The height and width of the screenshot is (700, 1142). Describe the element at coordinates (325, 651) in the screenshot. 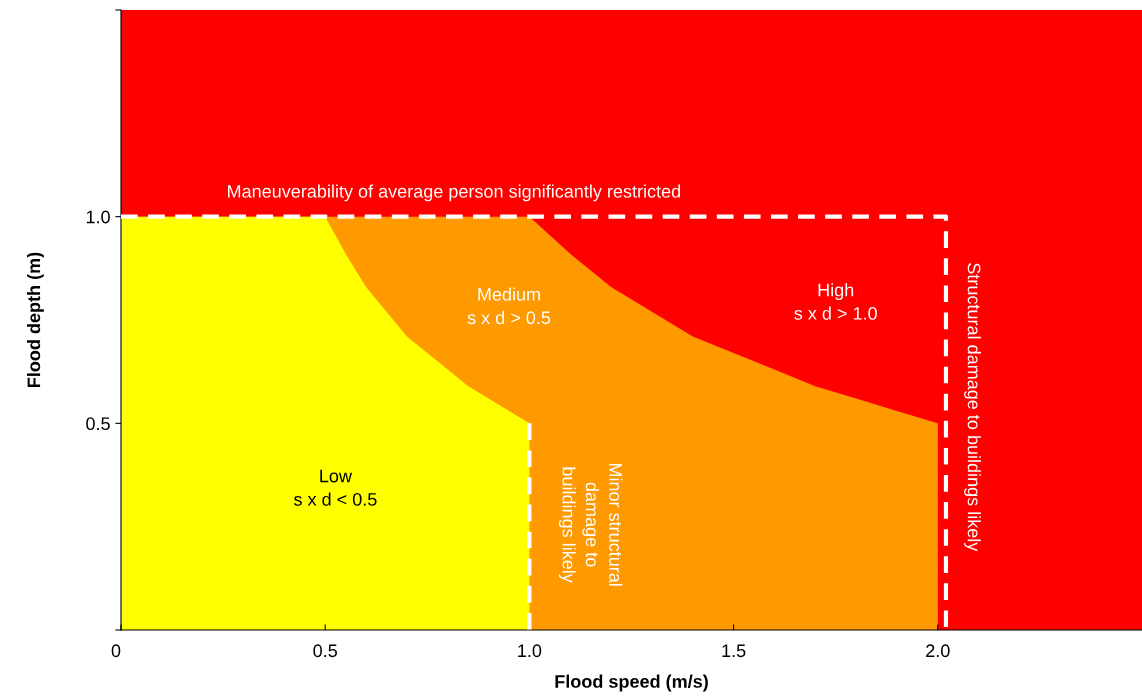

I see `x-tick-label: 0.5` at that location.